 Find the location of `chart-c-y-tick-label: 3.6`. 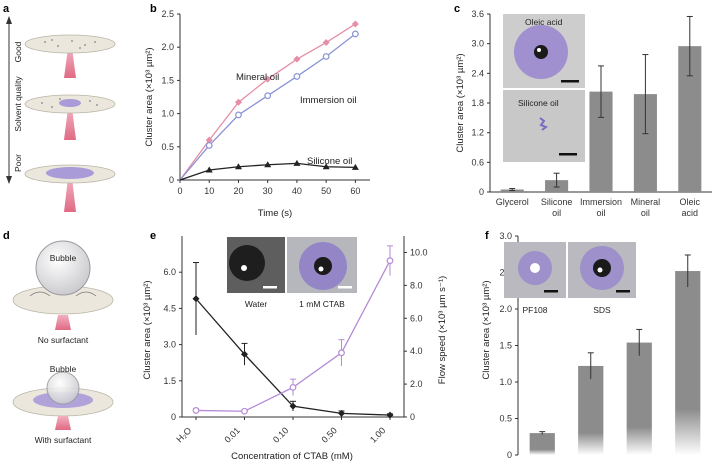

chart-c-y-tick-label: 3.6 is located at coordinates (477, 14).